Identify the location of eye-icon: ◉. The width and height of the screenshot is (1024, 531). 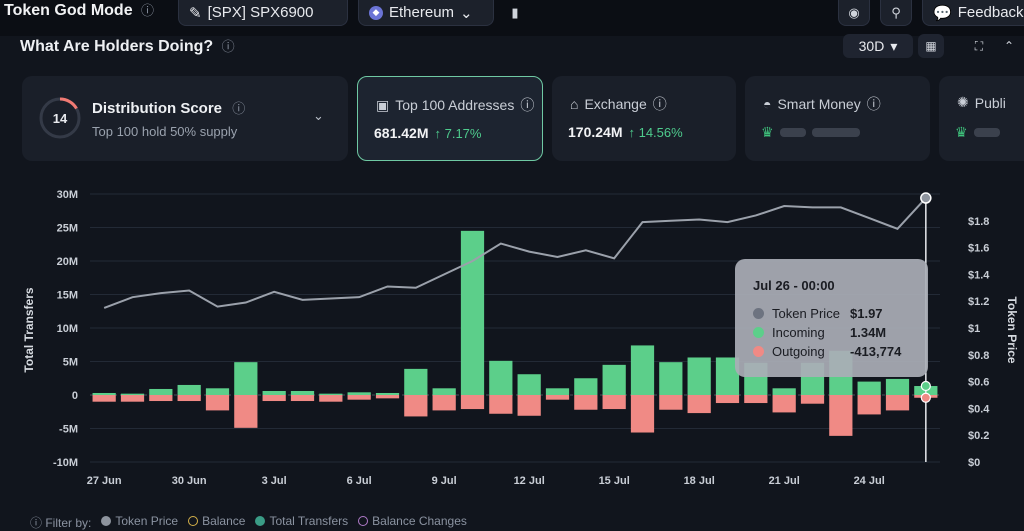
(854, 12).